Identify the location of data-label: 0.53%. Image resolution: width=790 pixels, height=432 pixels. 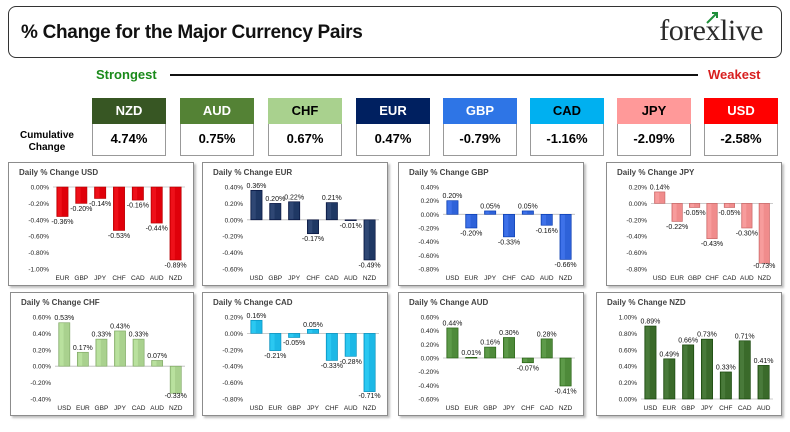
(64, 318).